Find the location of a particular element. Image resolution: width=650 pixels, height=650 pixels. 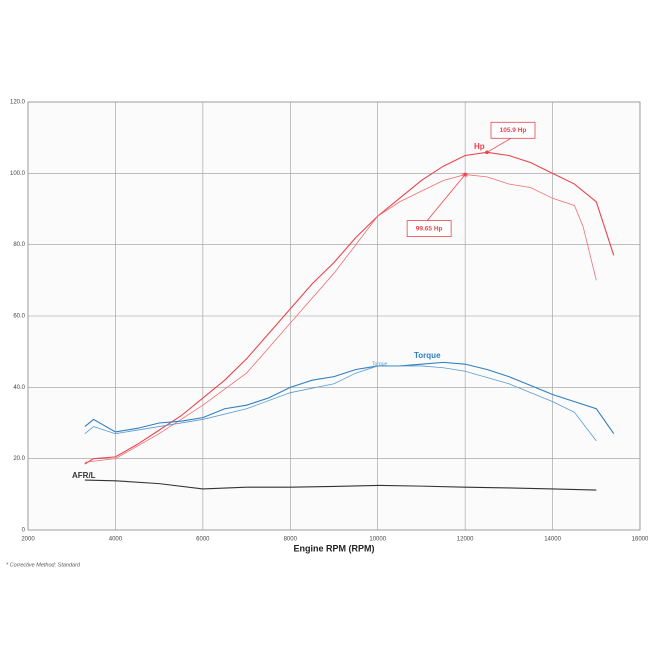

x-tick-label: 8000 is located at coordinates (291, 540).